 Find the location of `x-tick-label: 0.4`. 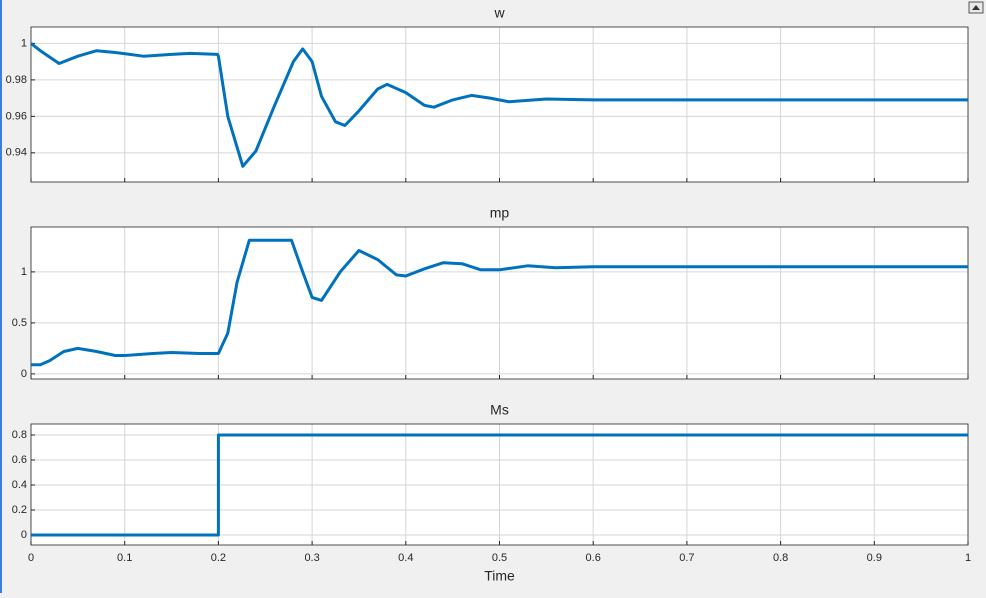

x-tick-label: 0.4 is located at coordinates (405, 558).